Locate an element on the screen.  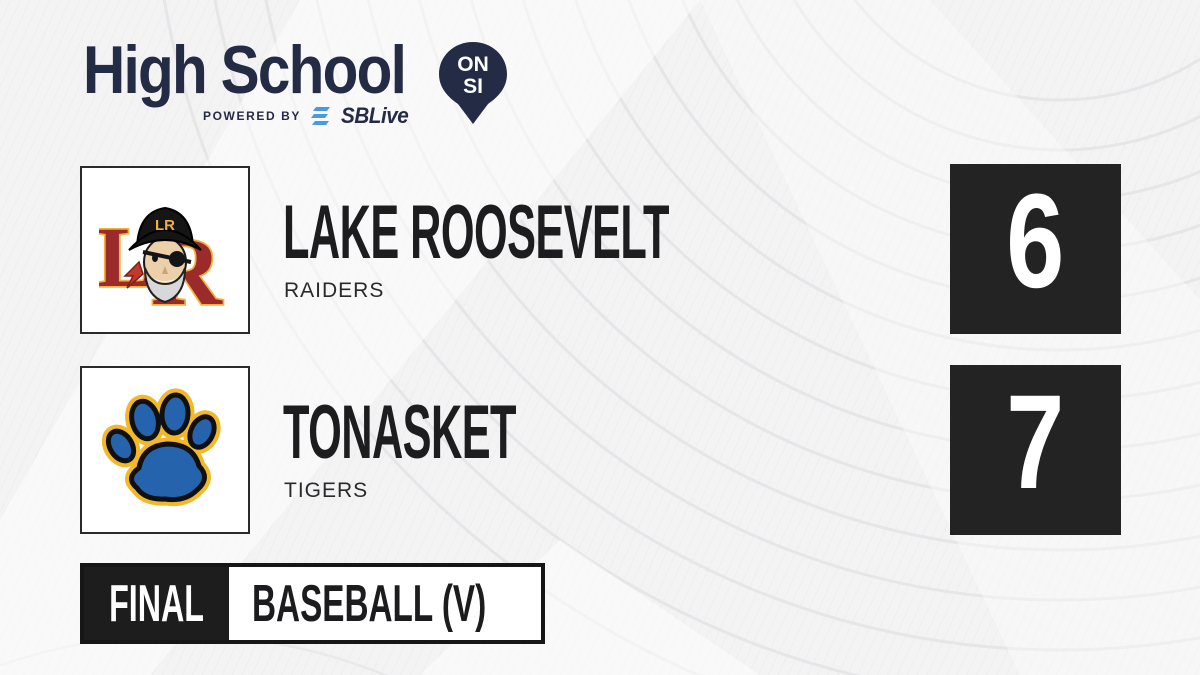
team-logo-box: L R LR is located at coordinates (165, 250).